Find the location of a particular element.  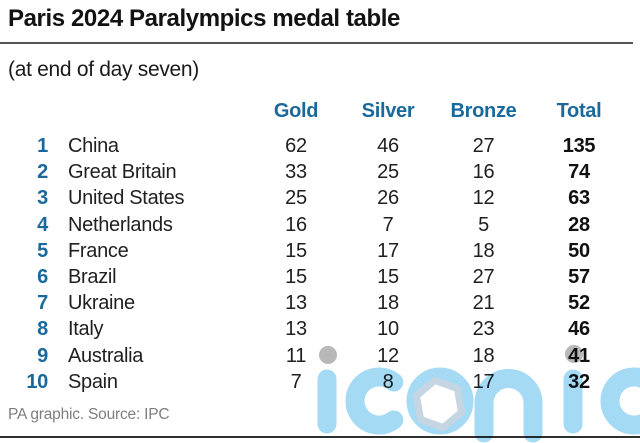

rank: 6 is located at coordinates (42, 277).